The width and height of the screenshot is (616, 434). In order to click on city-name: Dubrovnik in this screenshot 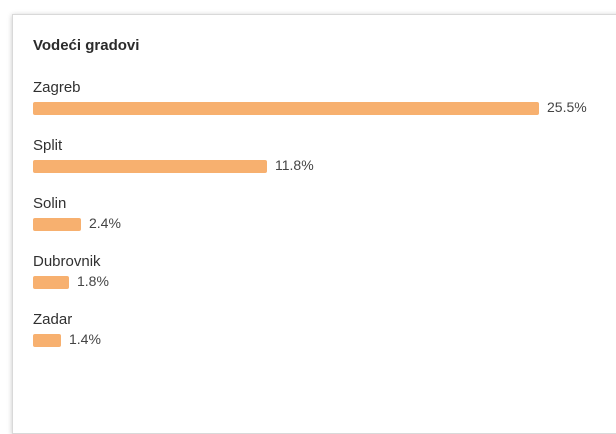, I will do `click(67, 261)`.